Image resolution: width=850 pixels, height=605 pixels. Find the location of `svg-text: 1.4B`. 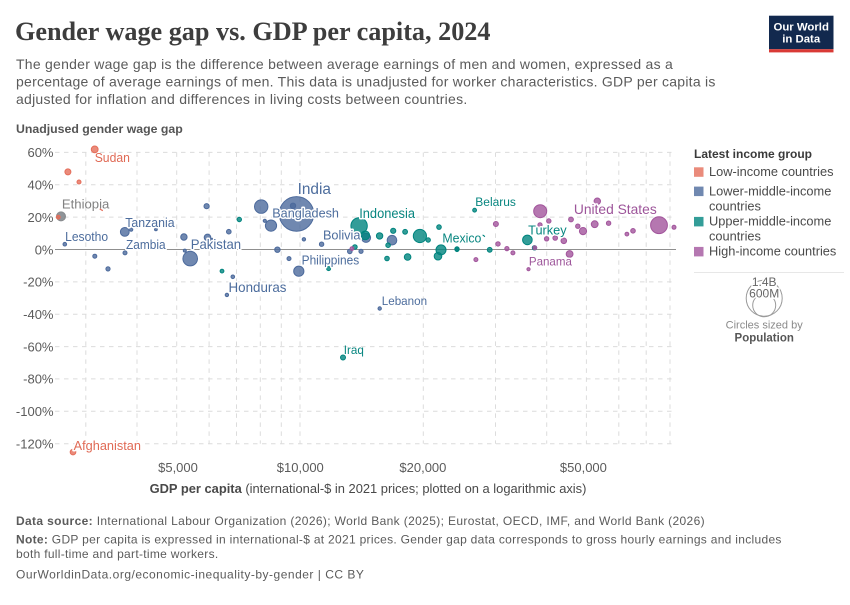

svg-text: 1.4B is located at coordinates (764, 282).